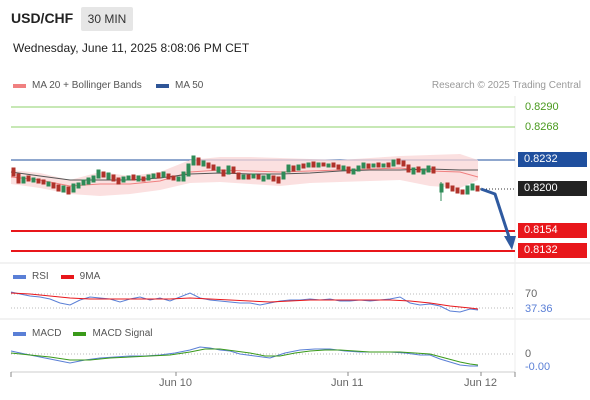 This screenshot has width=590, height=400. Describe the element at coordinates (496, 214) in the screenshot. I see `forecast-arrow` at that location.